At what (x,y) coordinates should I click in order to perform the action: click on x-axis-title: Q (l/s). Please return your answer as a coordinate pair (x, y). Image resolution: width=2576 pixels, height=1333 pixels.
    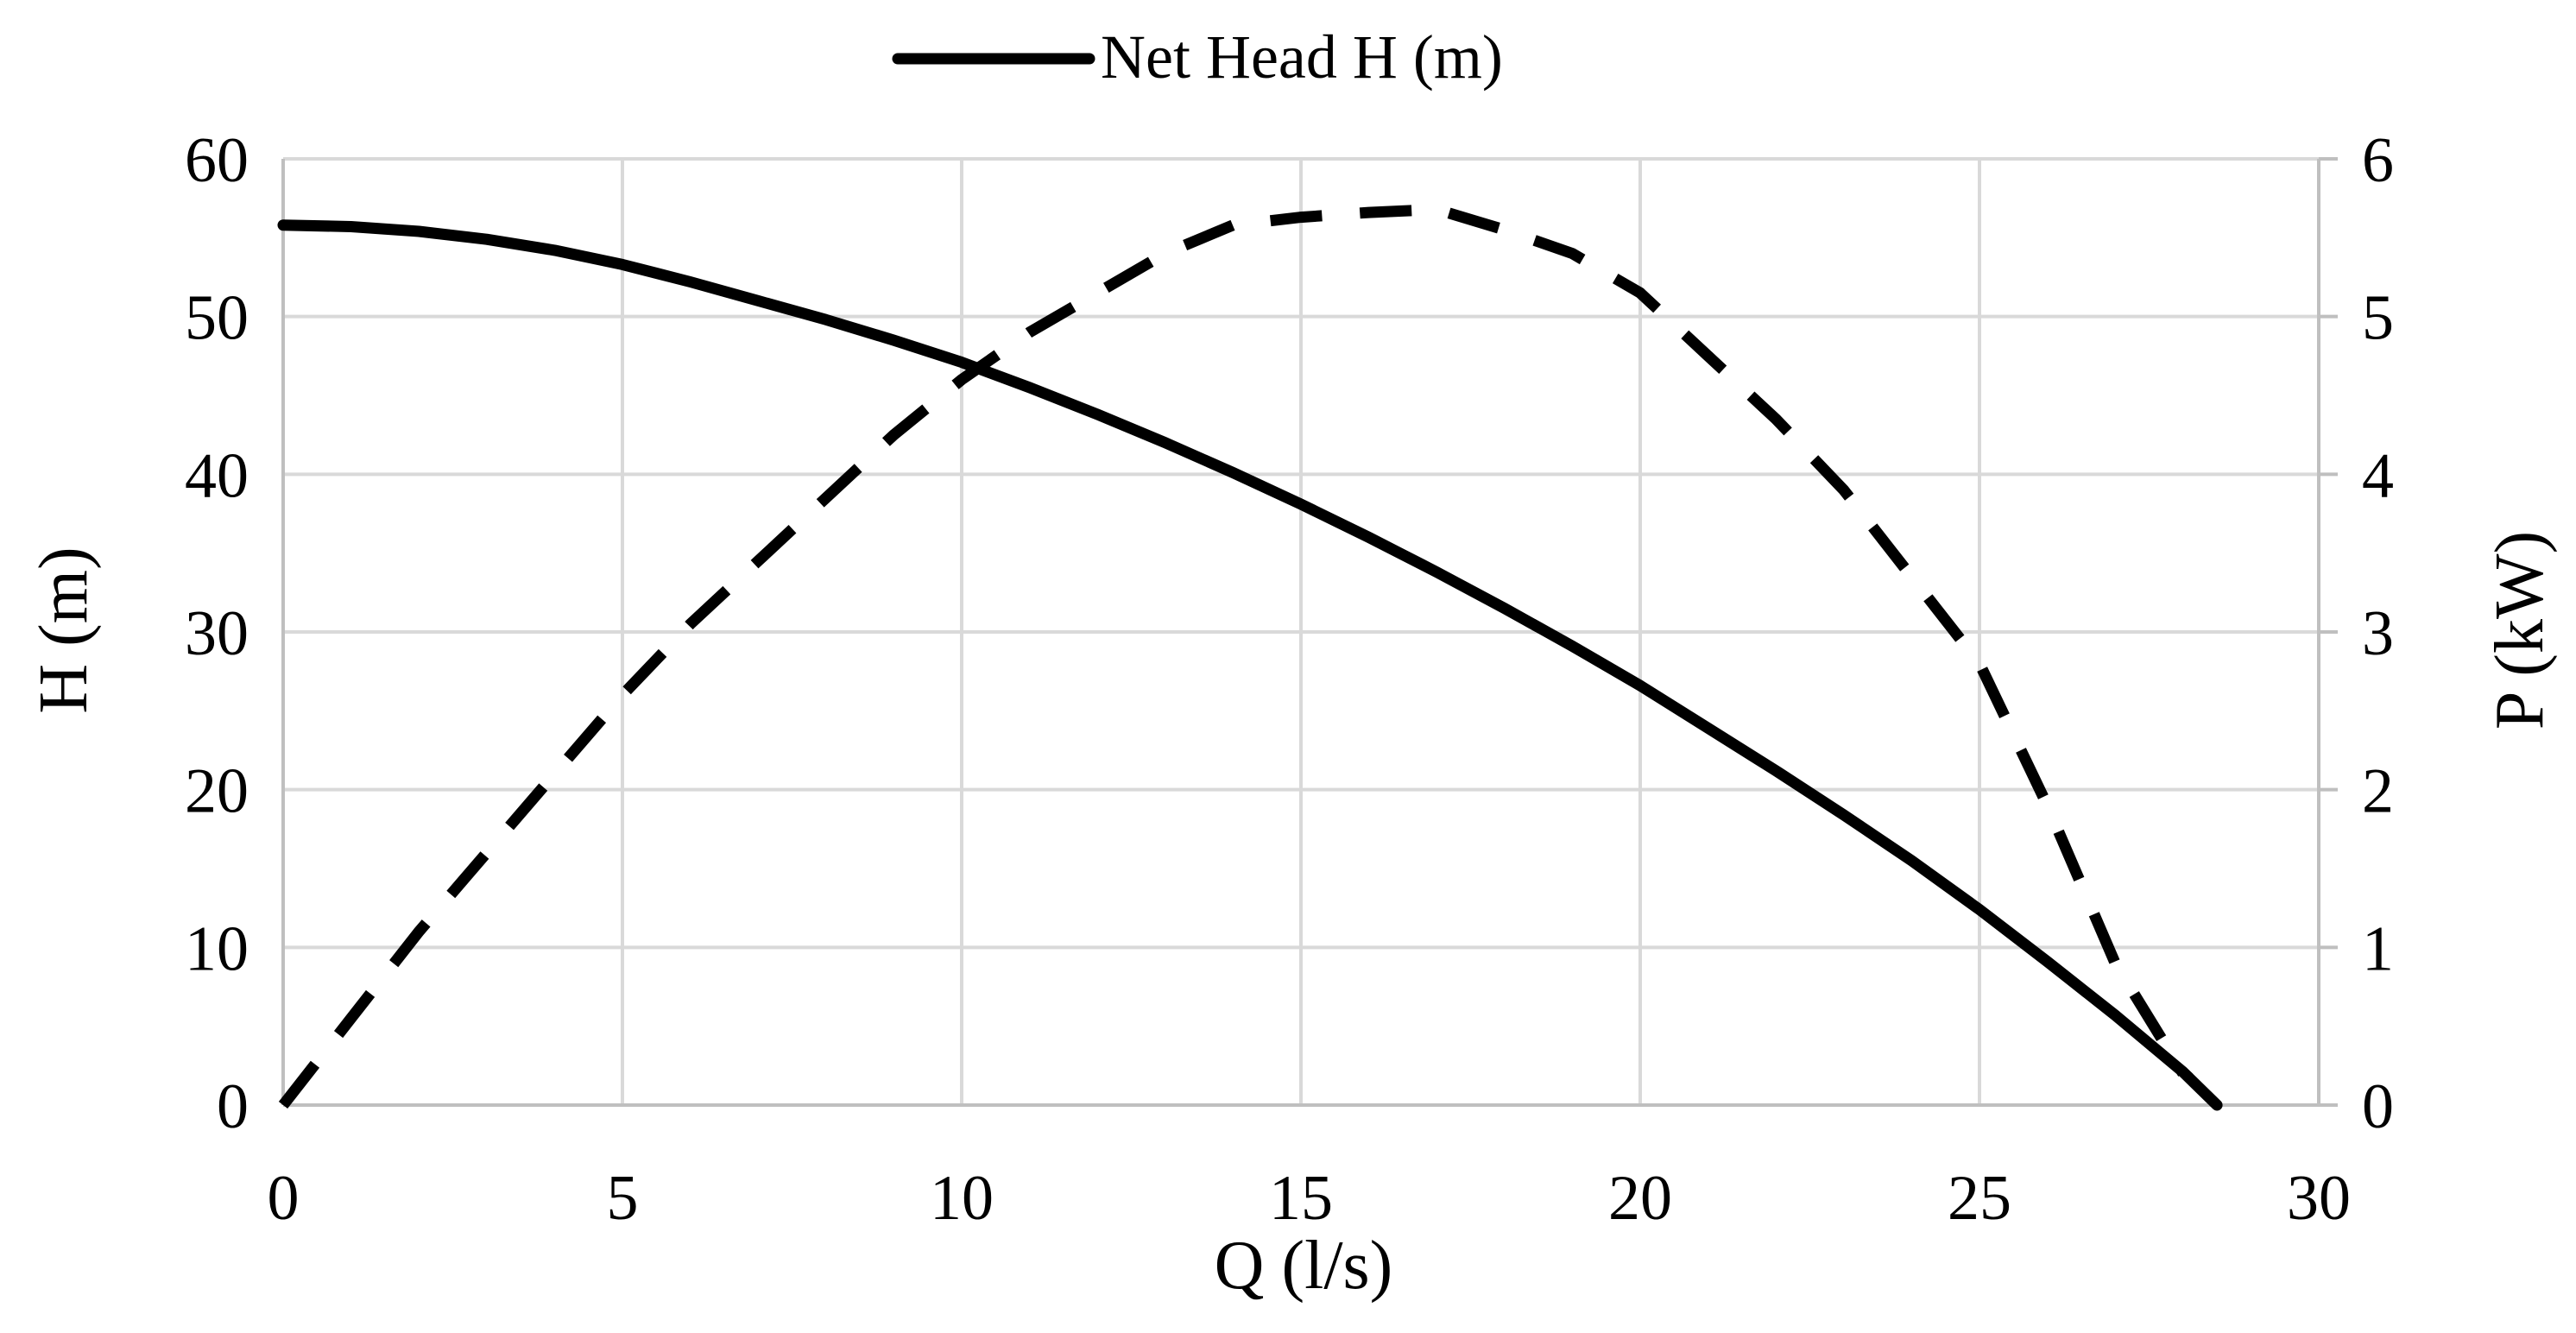
    Looking at the image, I should click on (1304, 1266).